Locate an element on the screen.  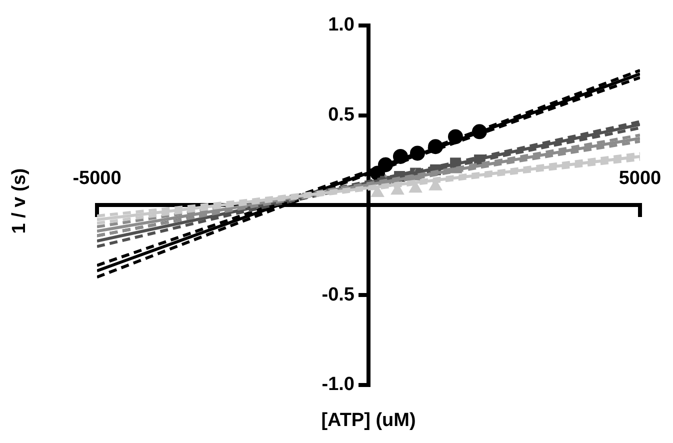
y-tick-label: -1.0 is located at coordinates (338, 385).